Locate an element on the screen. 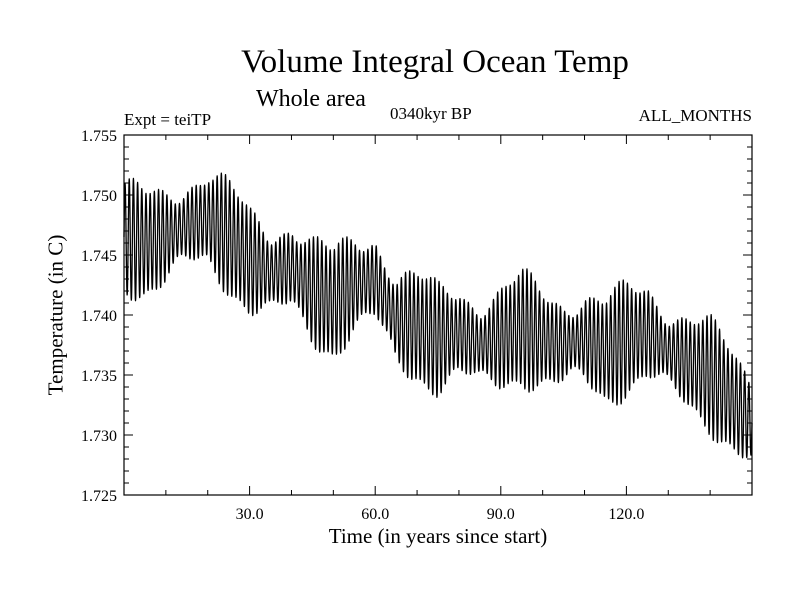  chart-subtitle: Whole area is located at coordinates (311, 99).